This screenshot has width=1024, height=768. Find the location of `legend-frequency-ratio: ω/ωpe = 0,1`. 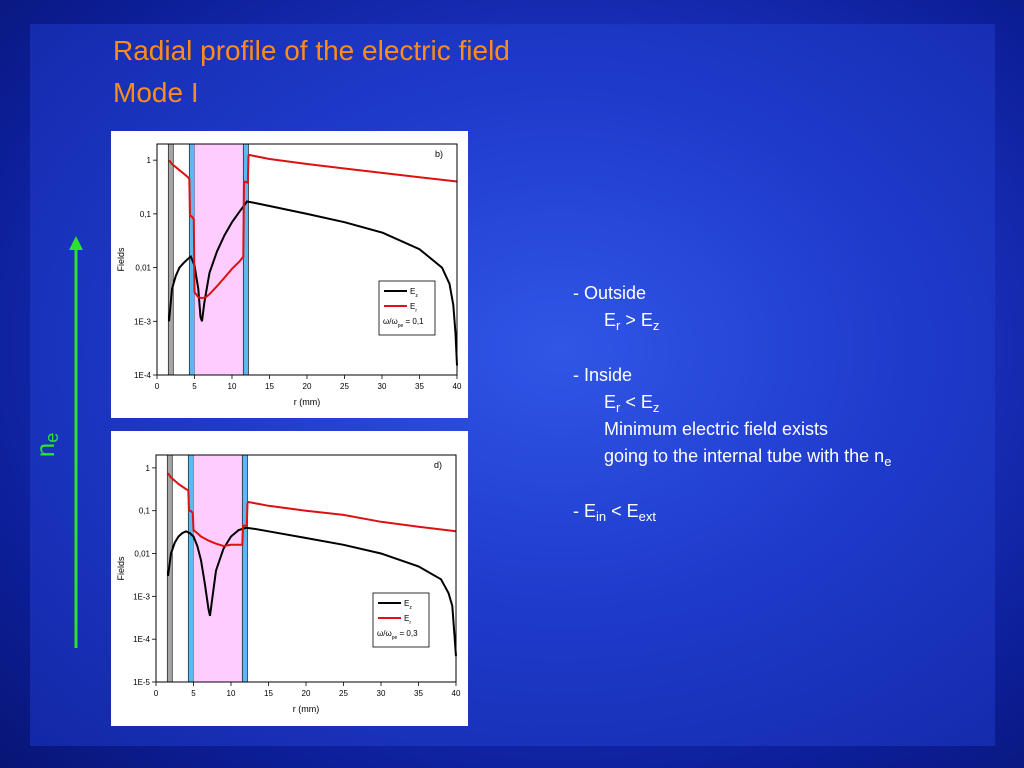

legend-frequency-ratio: ω/ωpe = 0,1 is located at coordinates (403, 323).